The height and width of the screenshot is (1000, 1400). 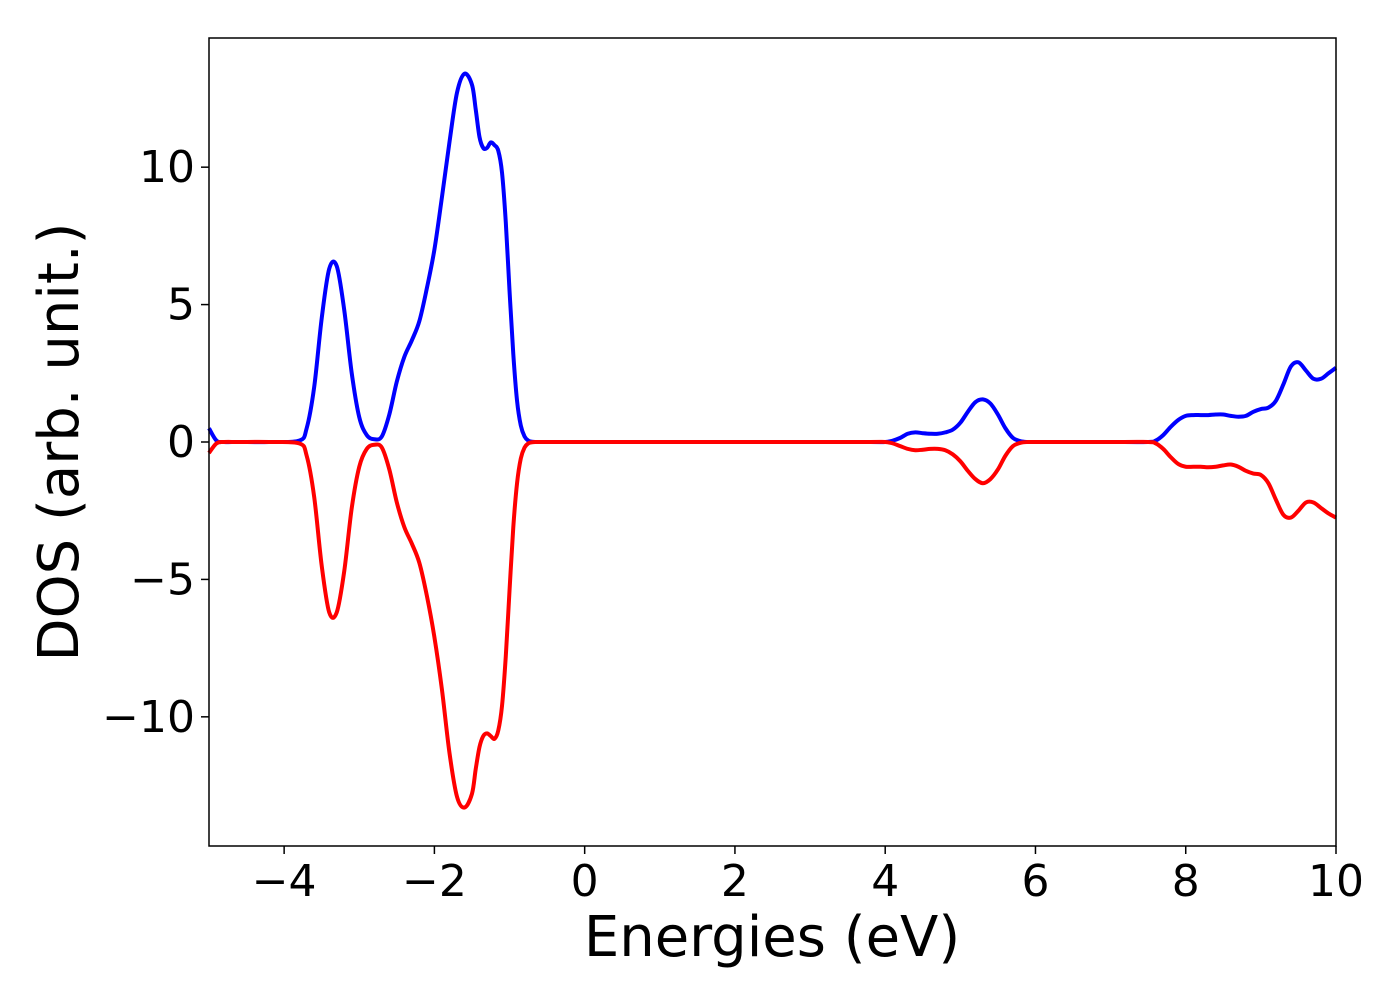 What do you see at coordinates (1336, 881) in the screenshot?
I see `x-tick-label: 10` at bounding box center [1336, 881].